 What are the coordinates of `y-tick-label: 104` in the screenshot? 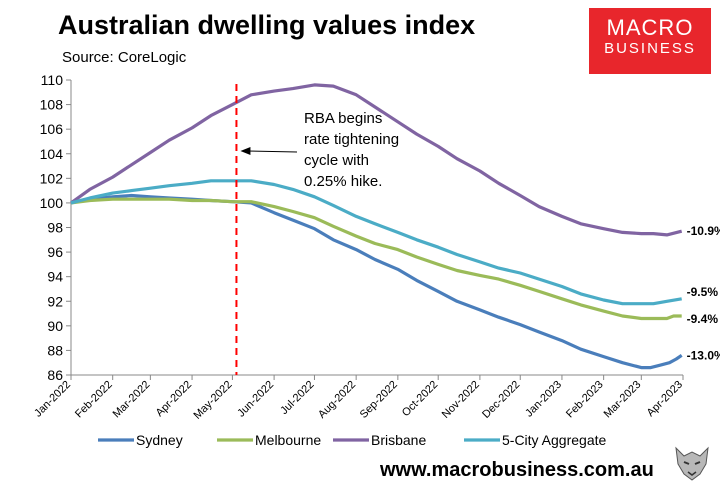 It's located at (52, 154).